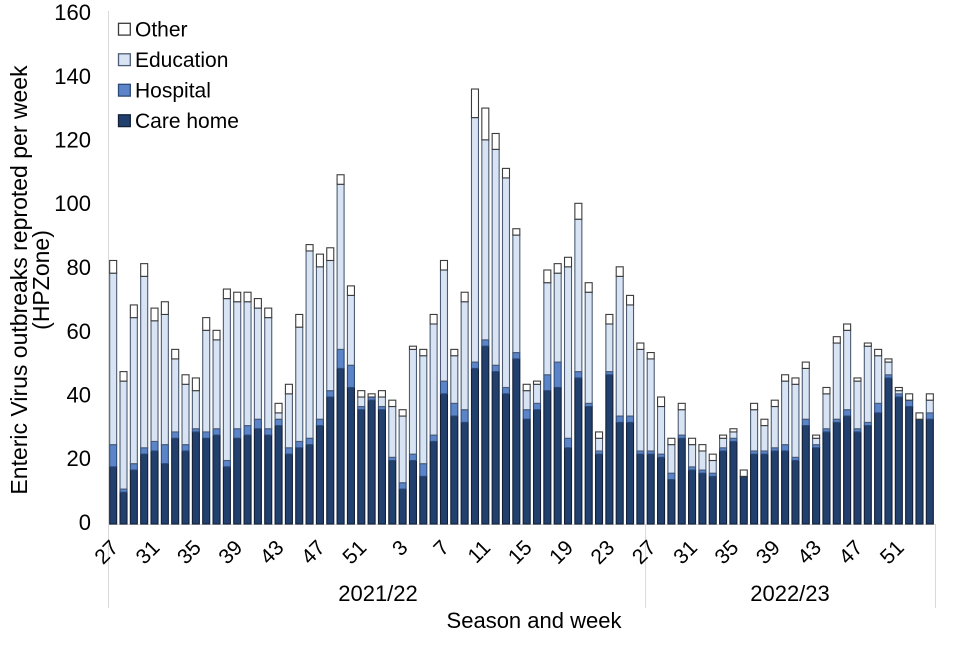 Image resolution: width=960 pixels, height=645 pixels. Describe the element at coordinates (790, 593) in the screenshot. I see `svg-text: 2022/23` at that location.